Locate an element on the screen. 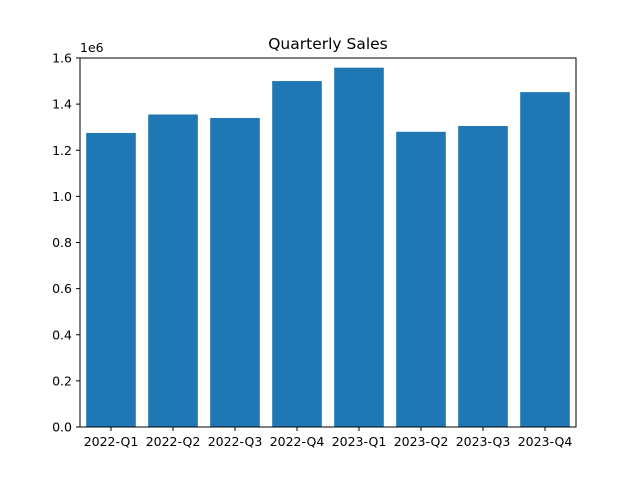  x-tick-label: 2022-Q4 is located at coordinates (297, 441).